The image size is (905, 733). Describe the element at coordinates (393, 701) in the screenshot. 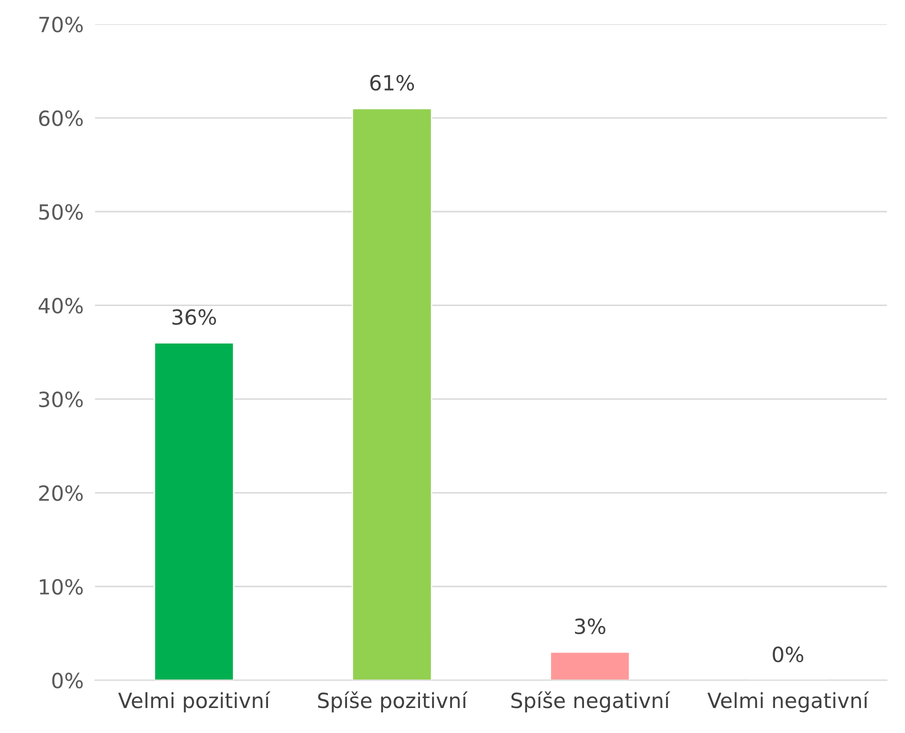

I see `x-tick-label: Spíše pozitivní` at that location.